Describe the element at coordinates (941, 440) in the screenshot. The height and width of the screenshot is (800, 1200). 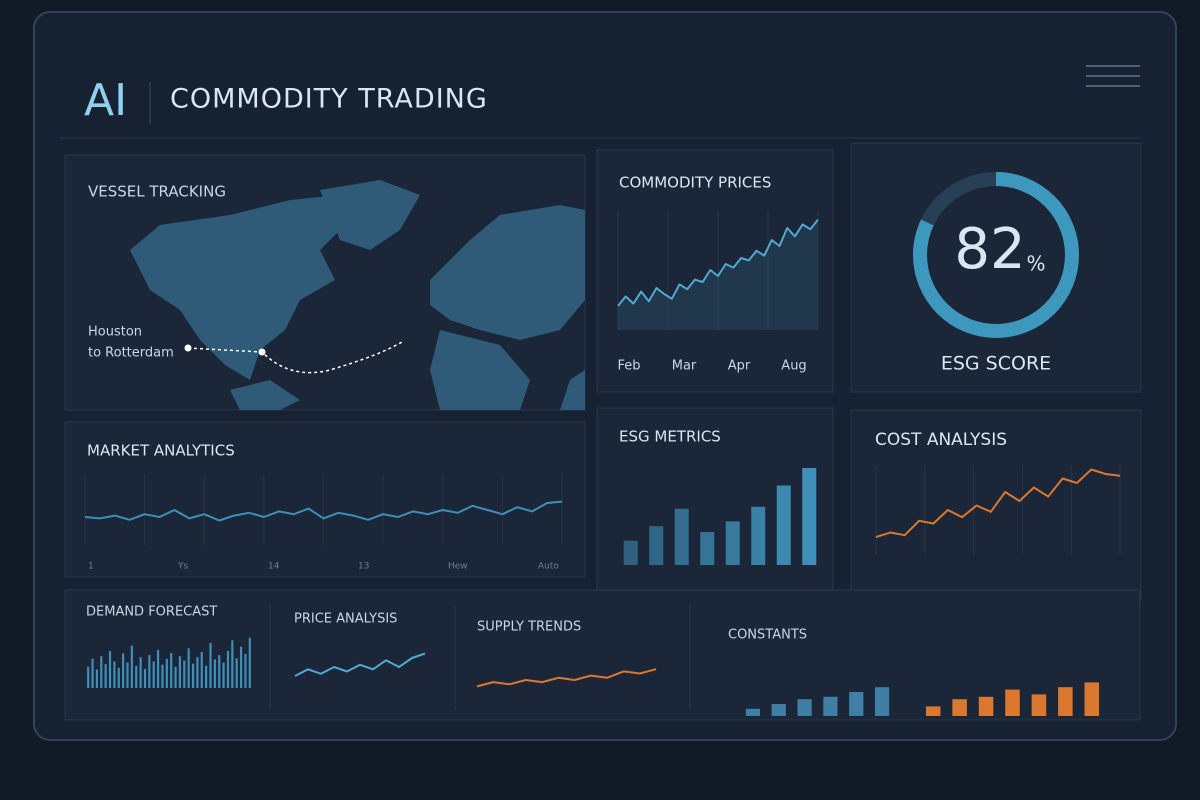
I see `panel-title: COST ANALYSIS` at that location.